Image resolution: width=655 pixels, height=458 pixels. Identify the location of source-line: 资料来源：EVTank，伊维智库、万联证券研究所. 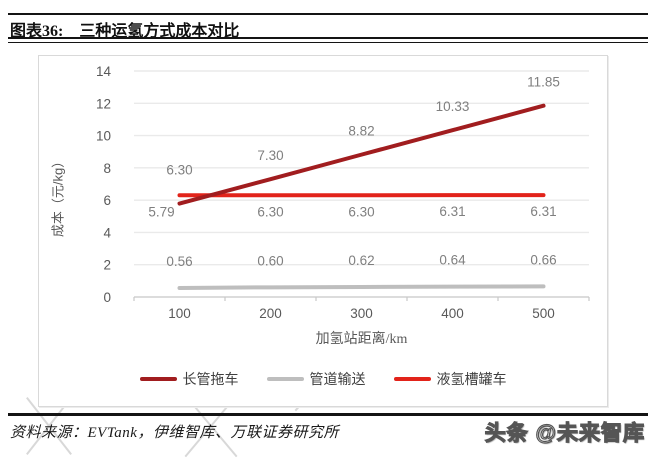
(174, 433).